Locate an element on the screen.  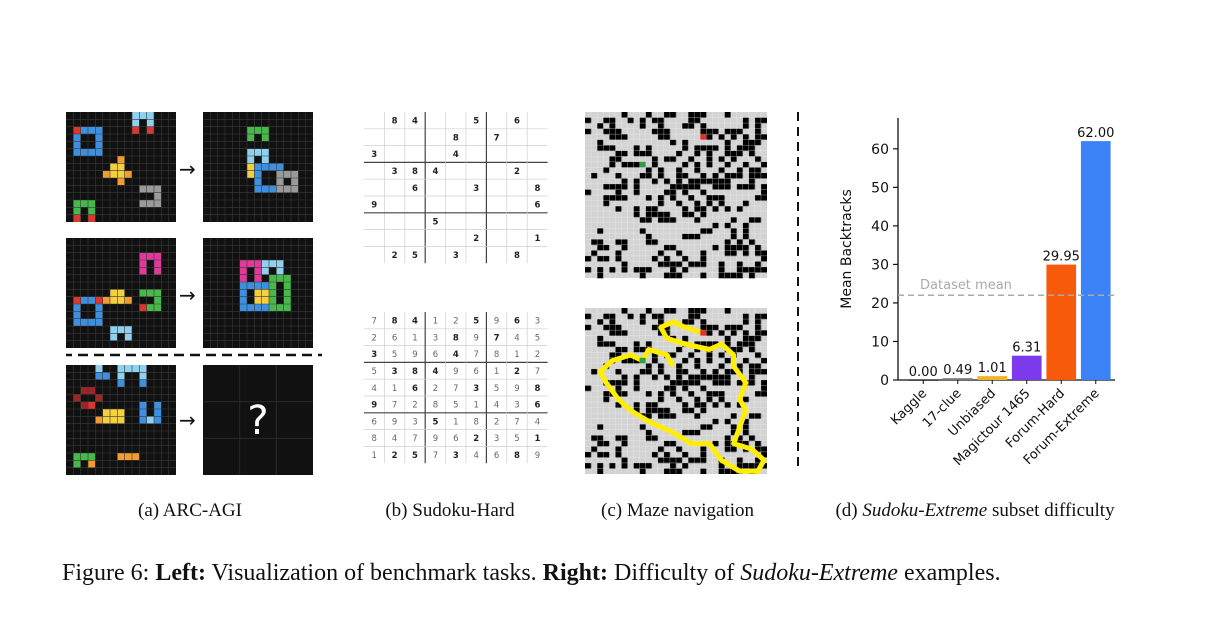
maze-solution is located at coordinates (676, 391).